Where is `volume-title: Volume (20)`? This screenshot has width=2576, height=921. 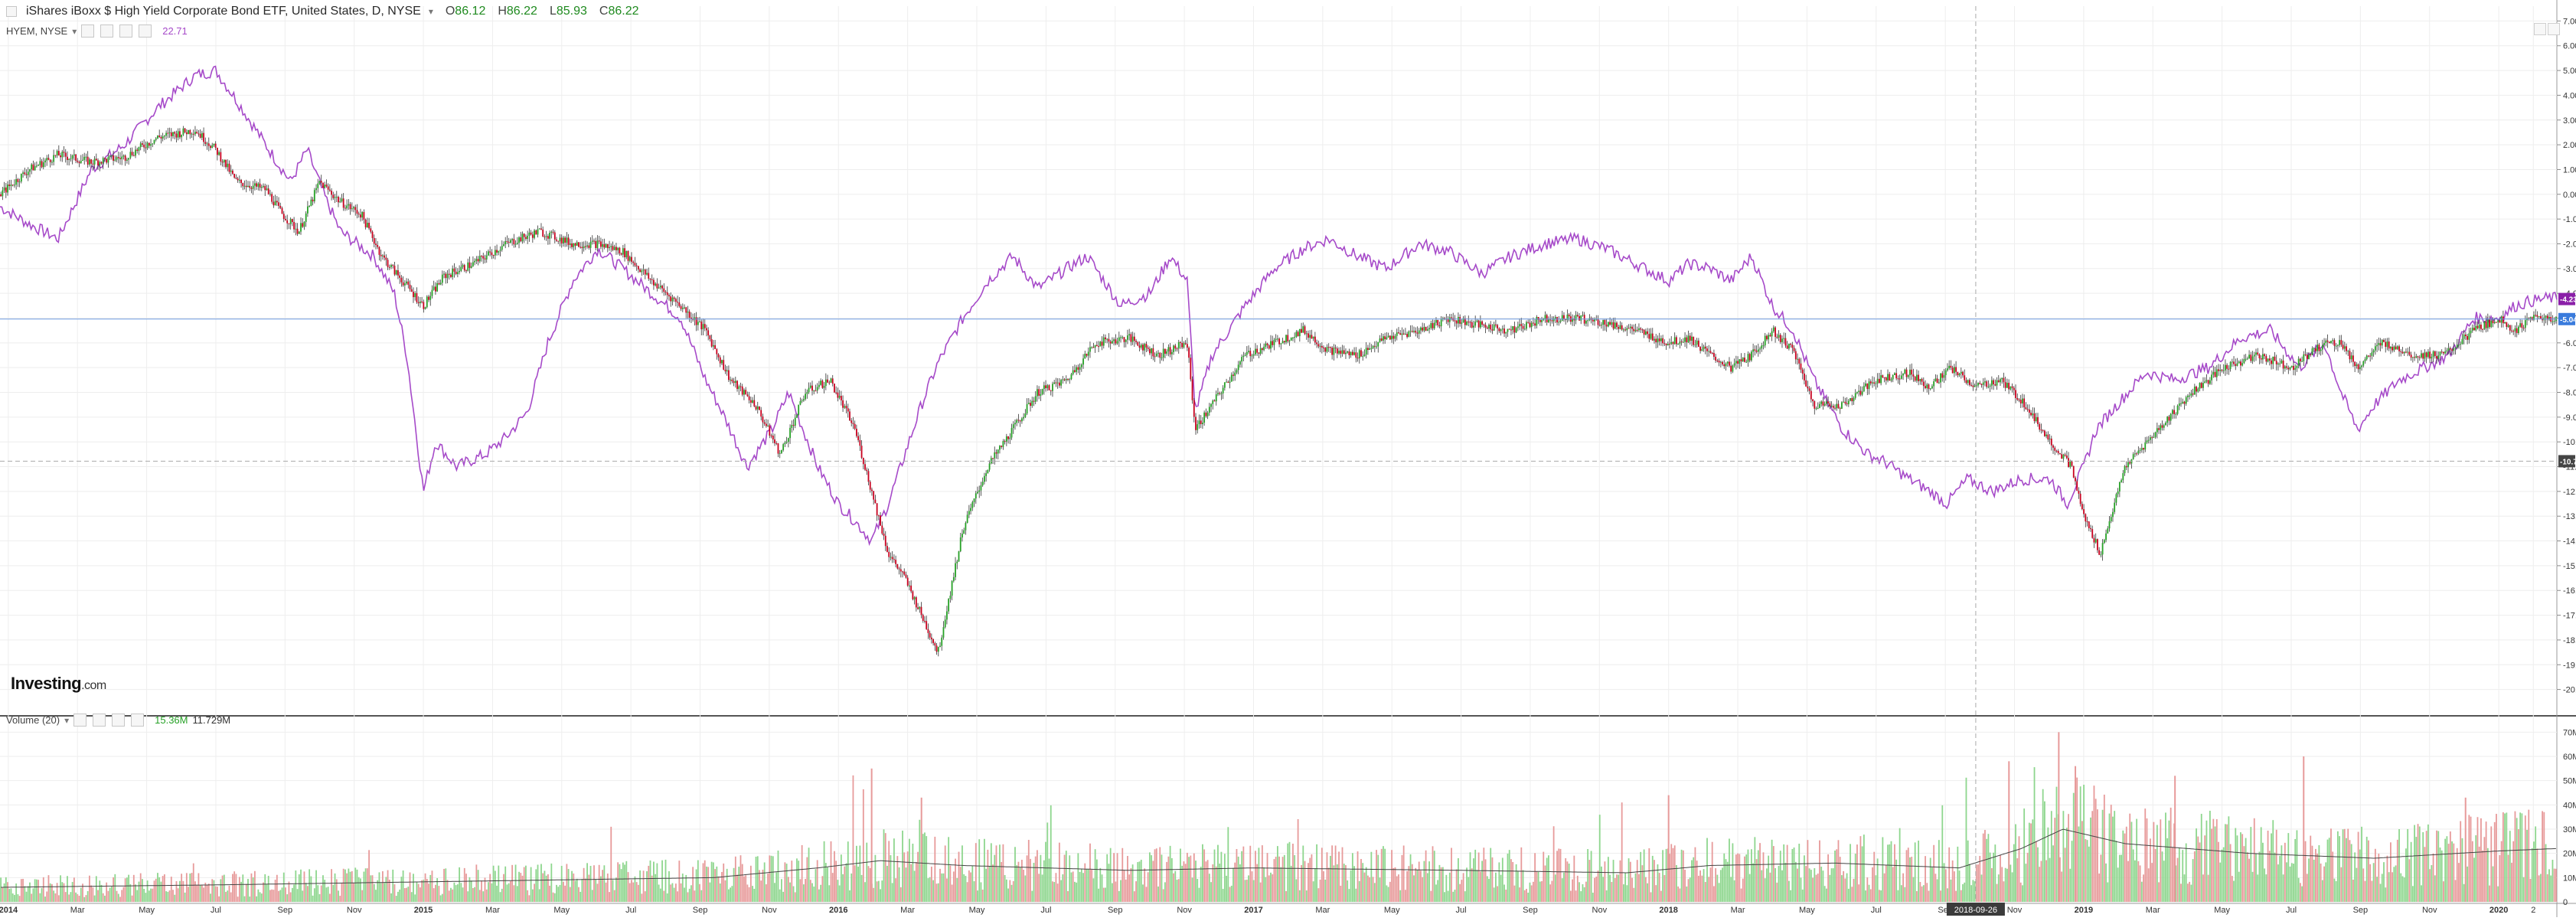
volume-title: Volume (20) is located at coordinates (33, 720).